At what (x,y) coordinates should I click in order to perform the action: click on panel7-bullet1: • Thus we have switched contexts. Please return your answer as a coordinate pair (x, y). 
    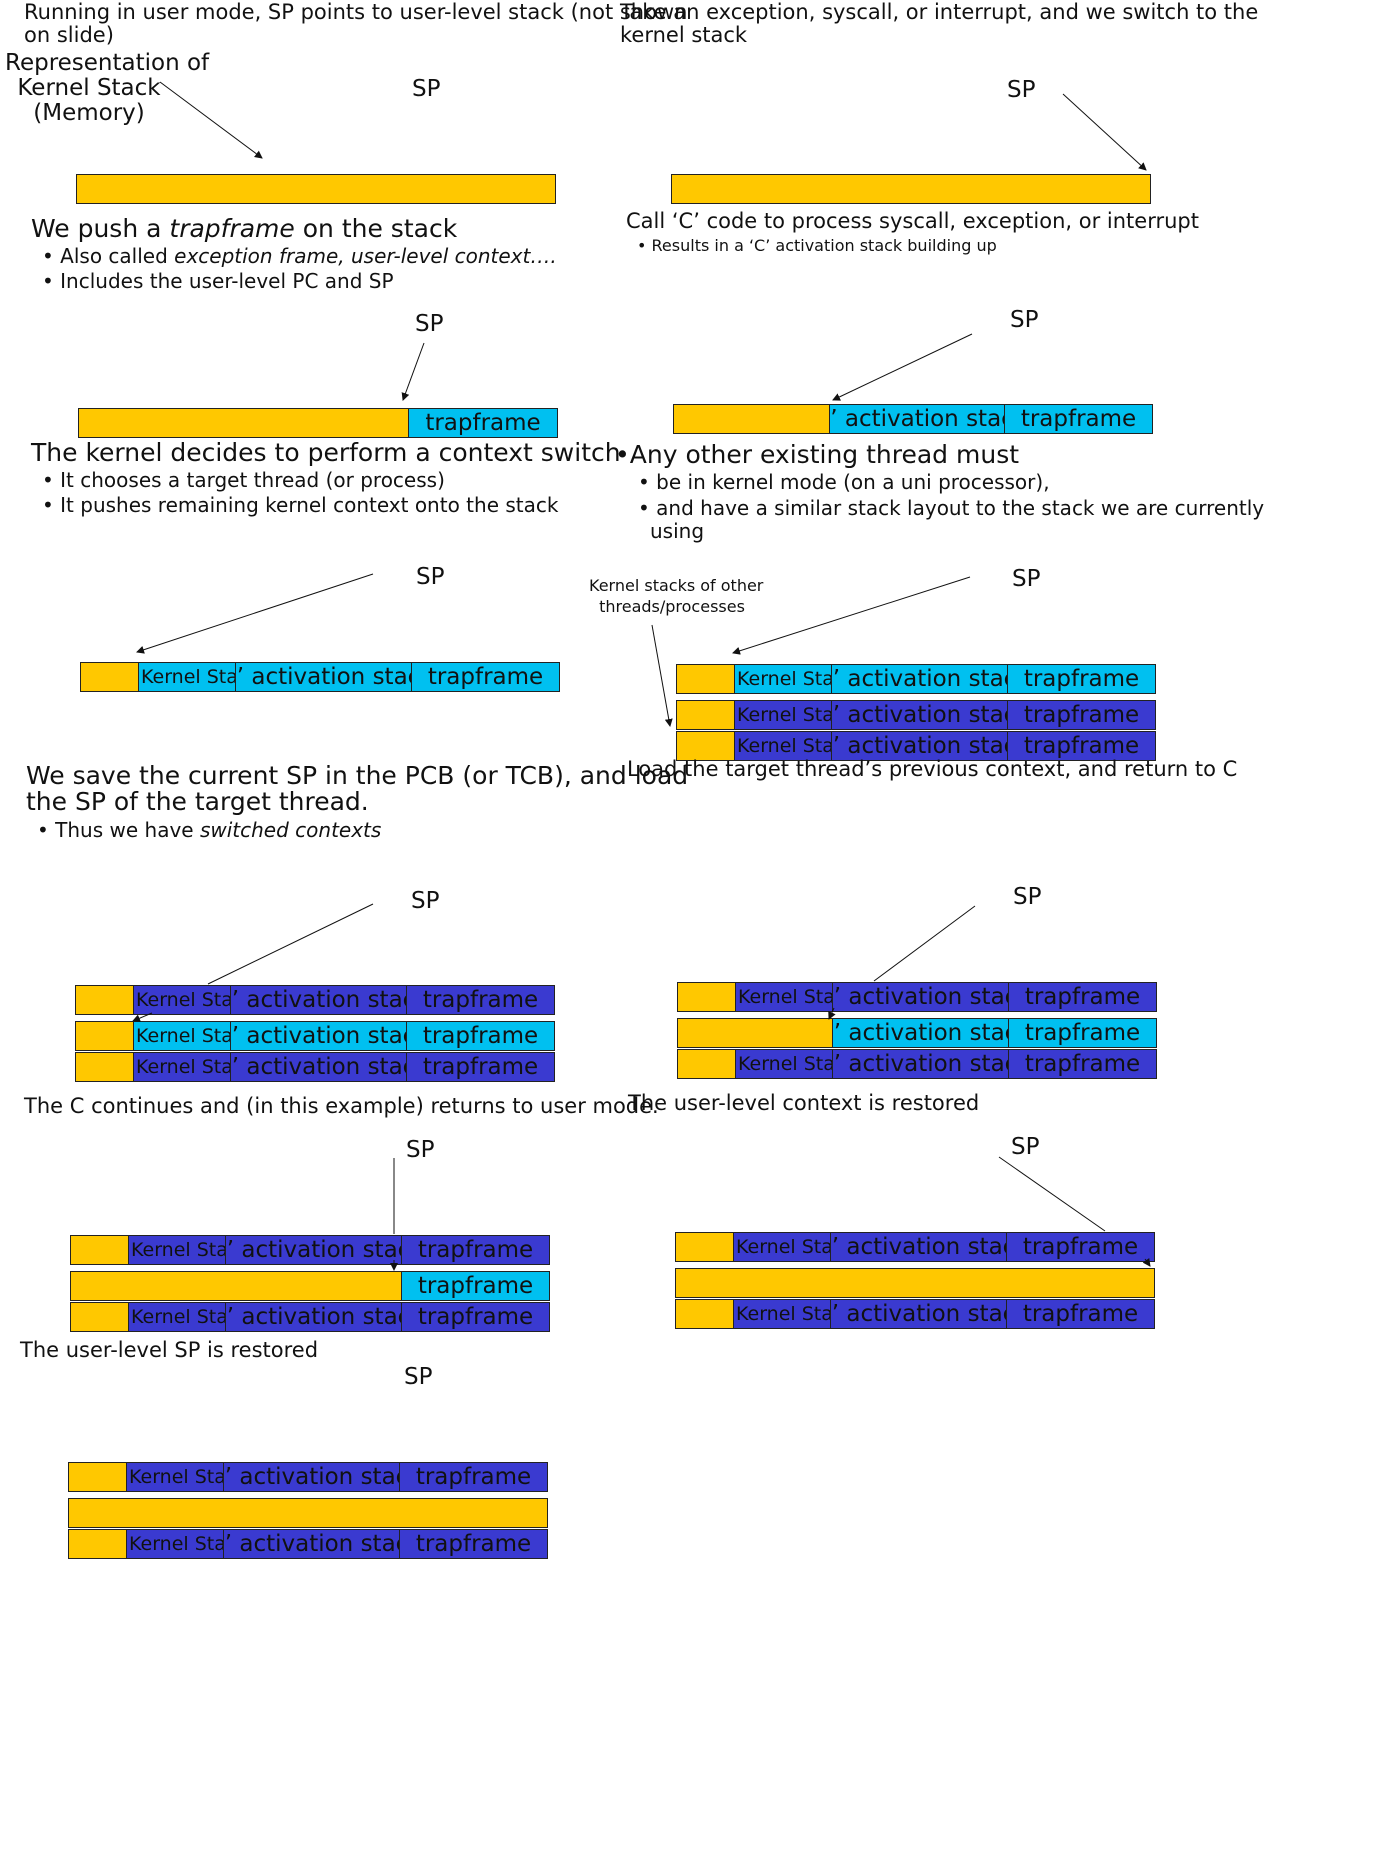
    Looking at the image, I should click on (209, 830).